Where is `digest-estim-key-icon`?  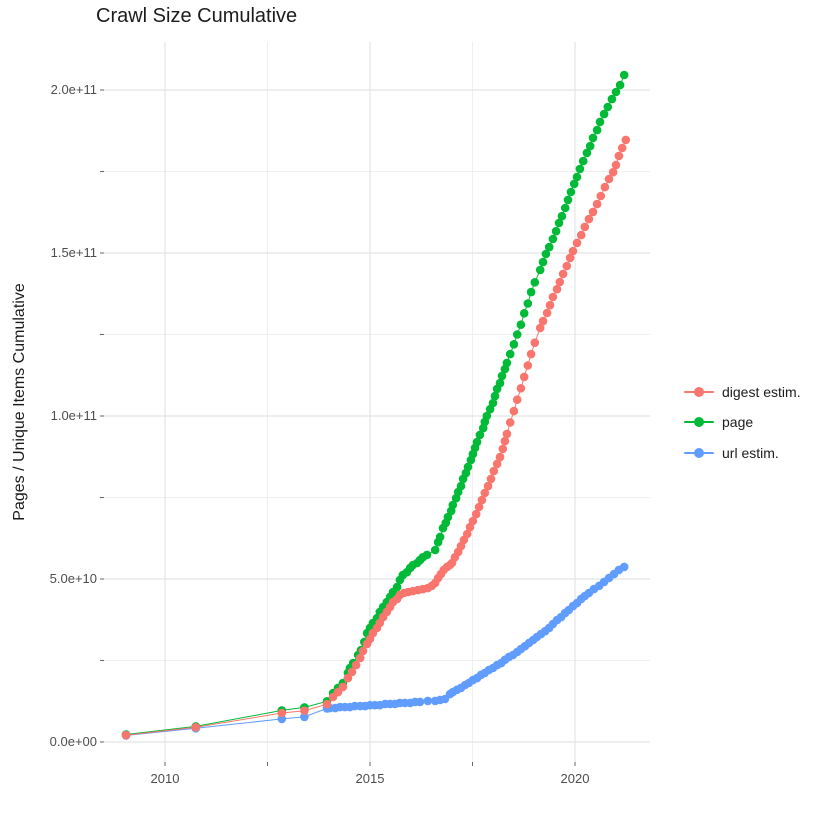 digest-estim-key-icon is located at coordinates (699, 392).